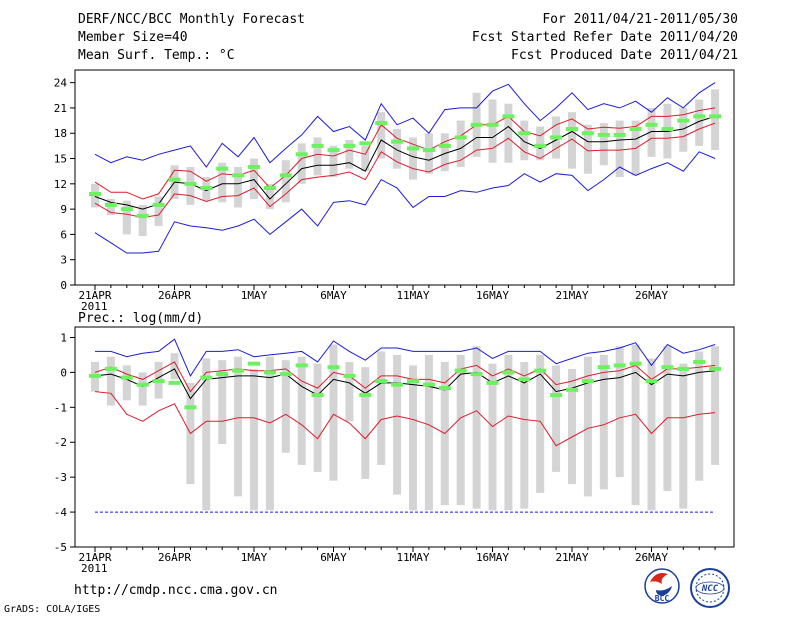  What do you see at coordinates (176, 590) in the screenshot?
I see `source-url: http://cmdp.ncc.cma.gov.cn` at bounding box center [176, 590].